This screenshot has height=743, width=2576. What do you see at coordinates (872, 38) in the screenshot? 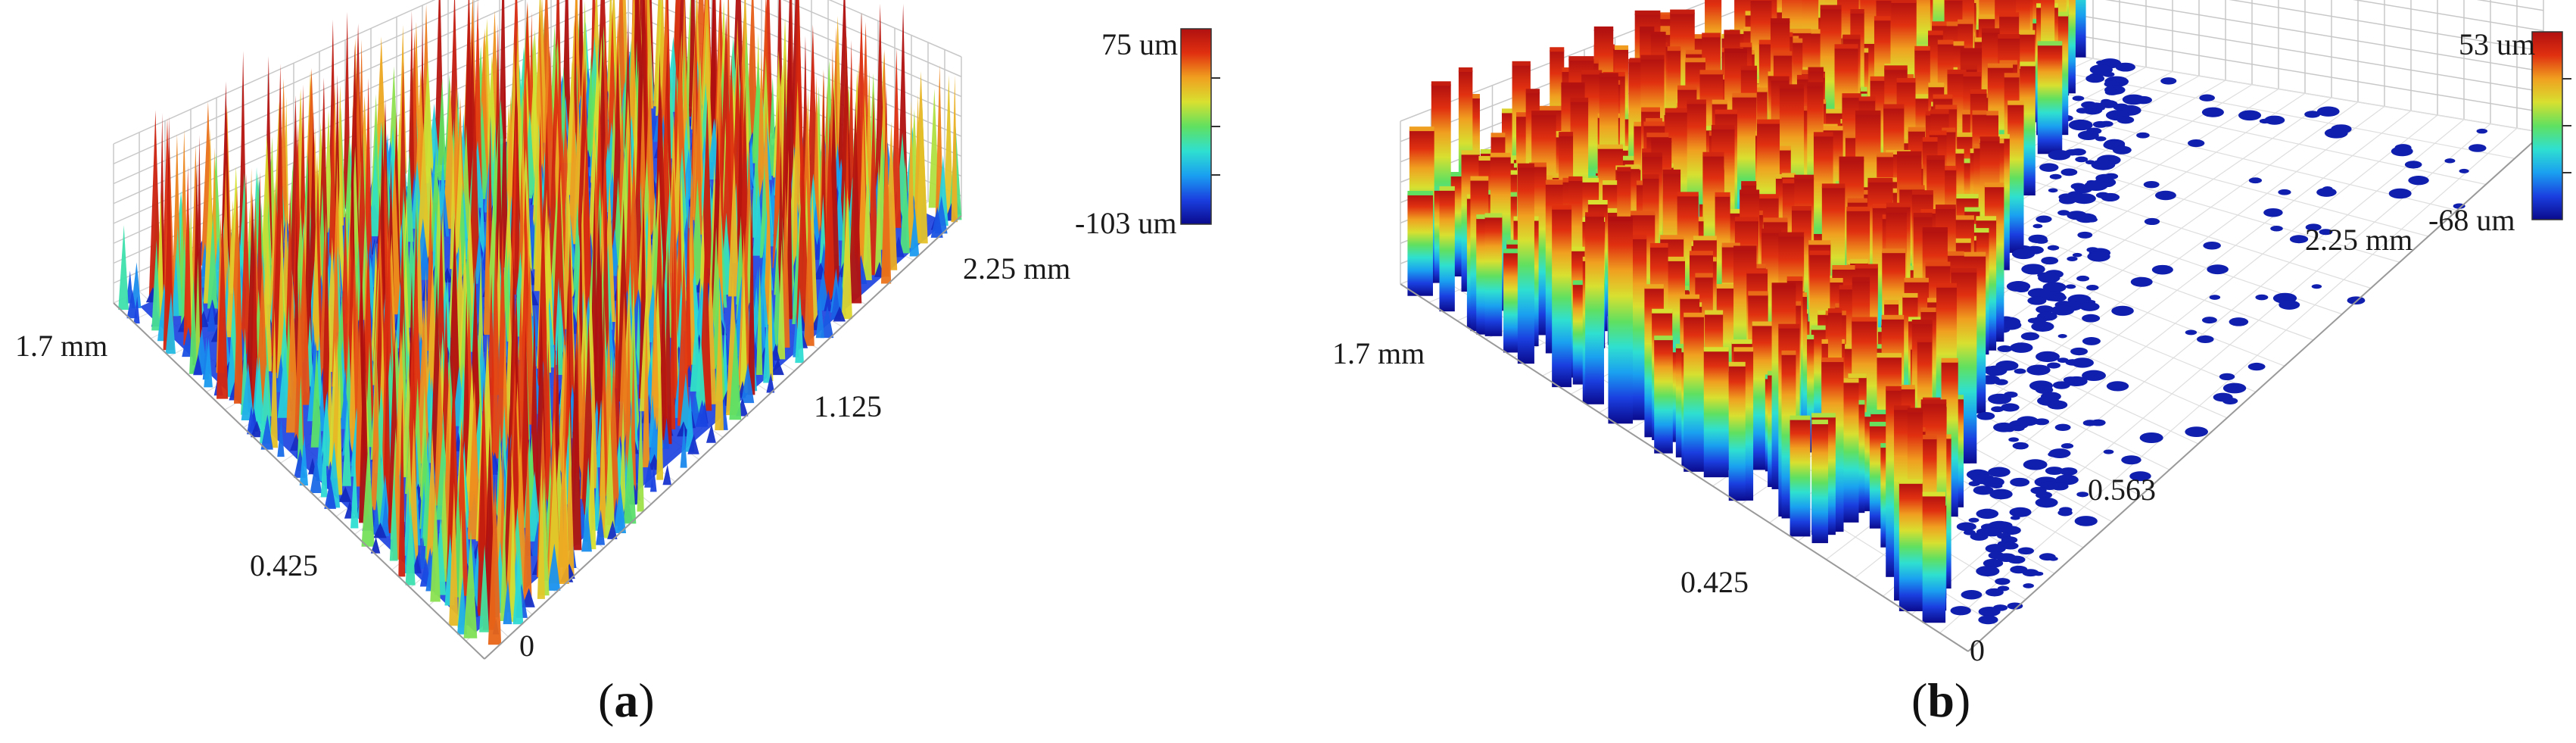
I see `grid-line` at bounding box center [872, 38].